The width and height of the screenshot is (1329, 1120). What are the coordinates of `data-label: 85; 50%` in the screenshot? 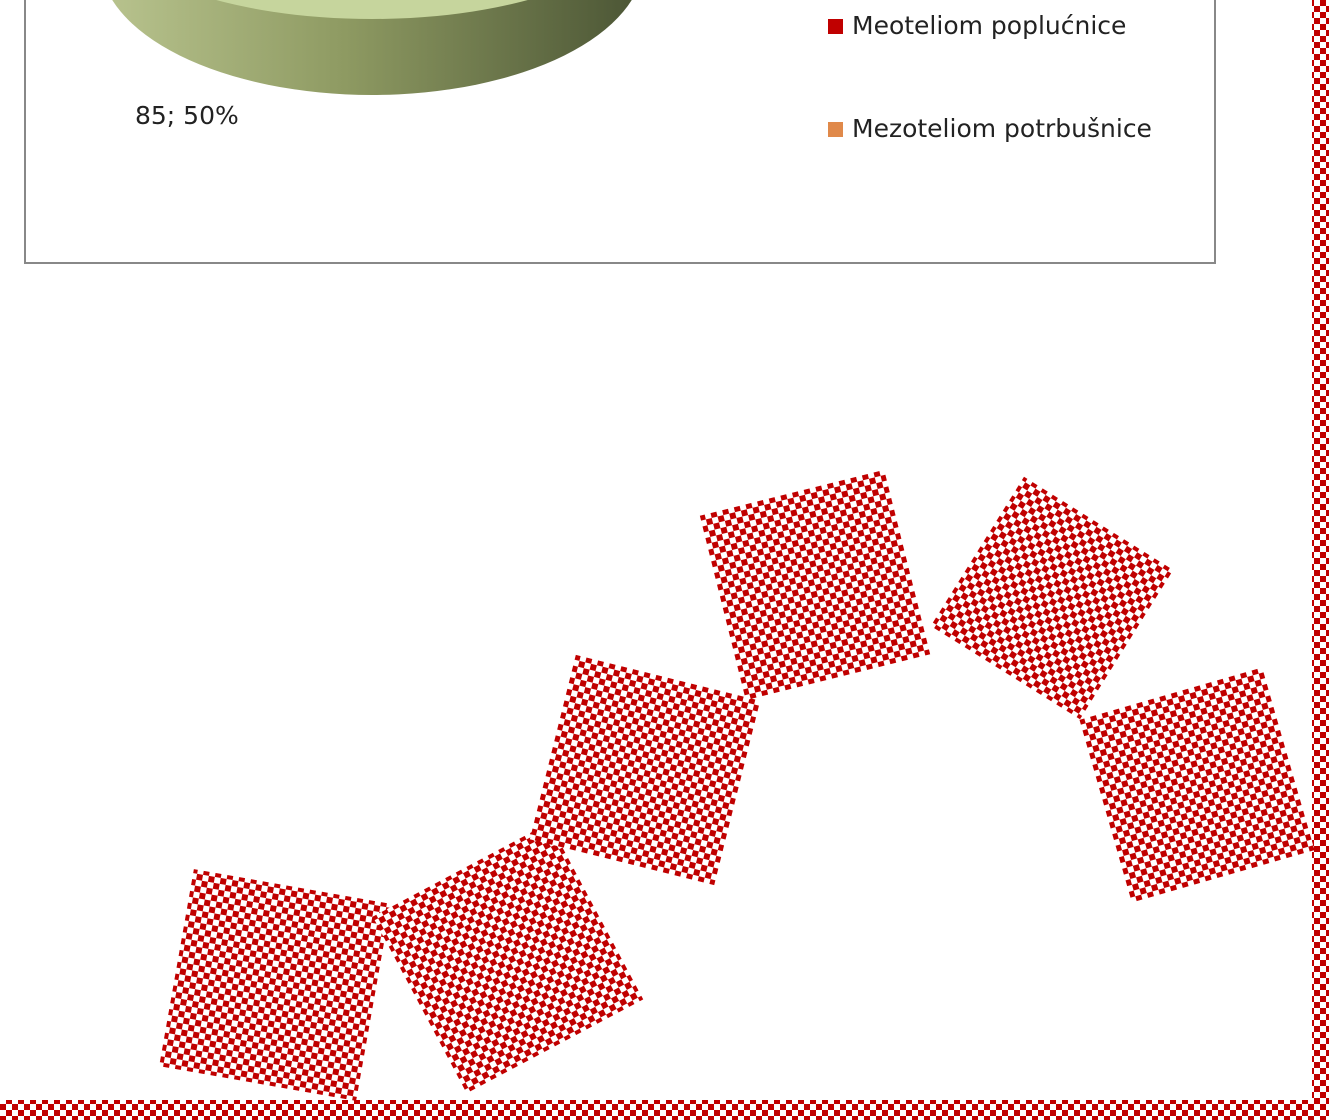 It's located at (187, 115).